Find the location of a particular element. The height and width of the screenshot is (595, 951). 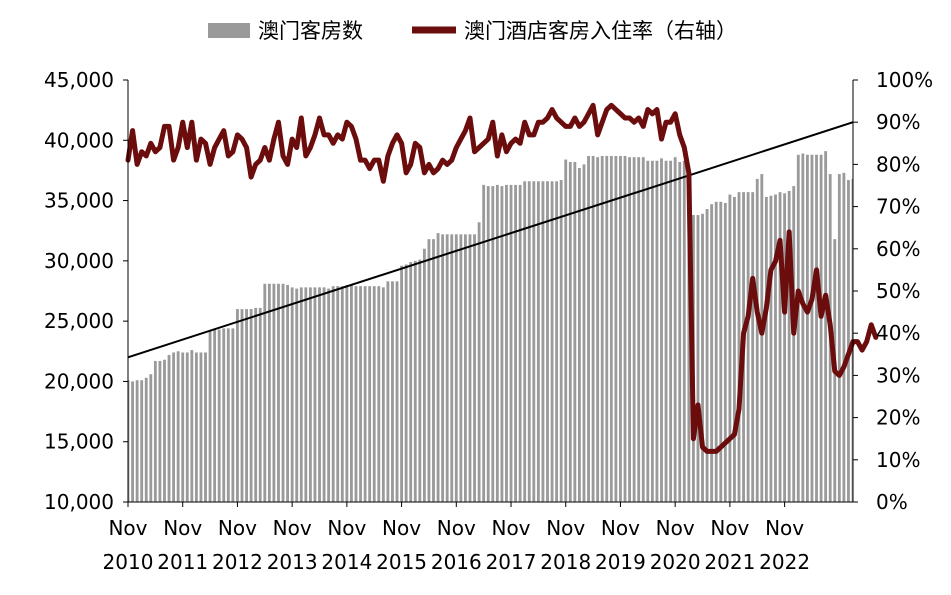

x-tick-year: 2012 is located at coordinates (237, 562).